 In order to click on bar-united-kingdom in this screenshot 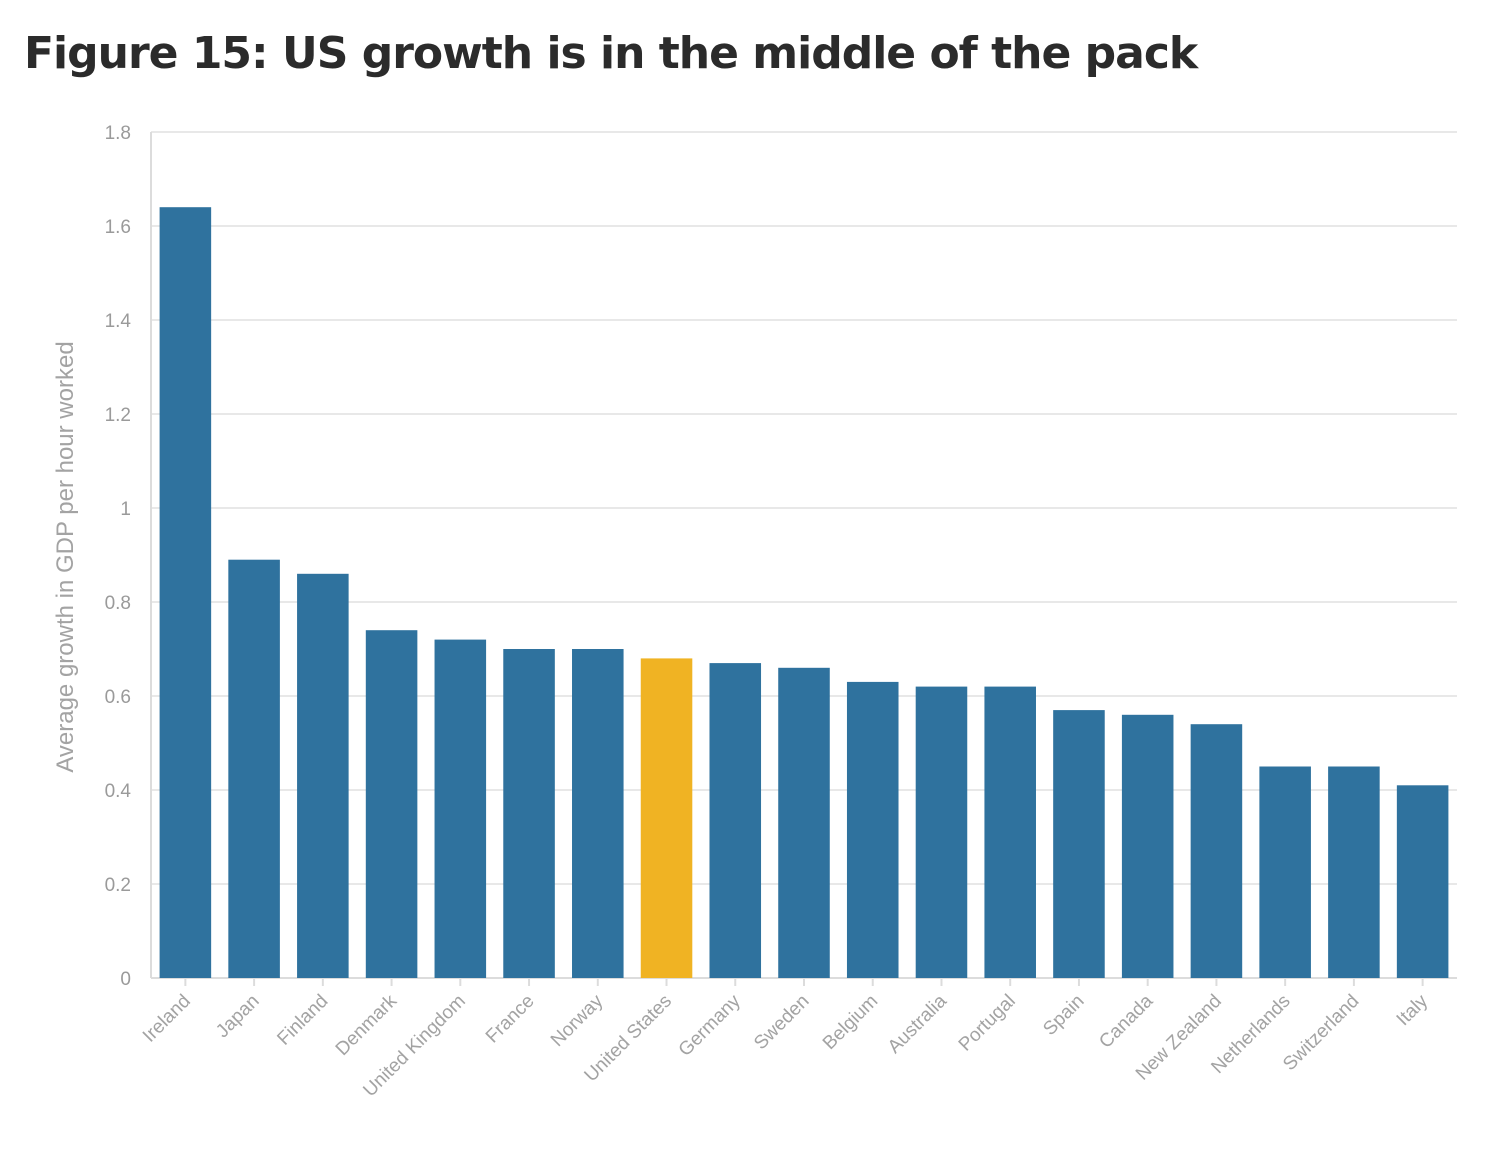, I will do `click(460, 808)`.